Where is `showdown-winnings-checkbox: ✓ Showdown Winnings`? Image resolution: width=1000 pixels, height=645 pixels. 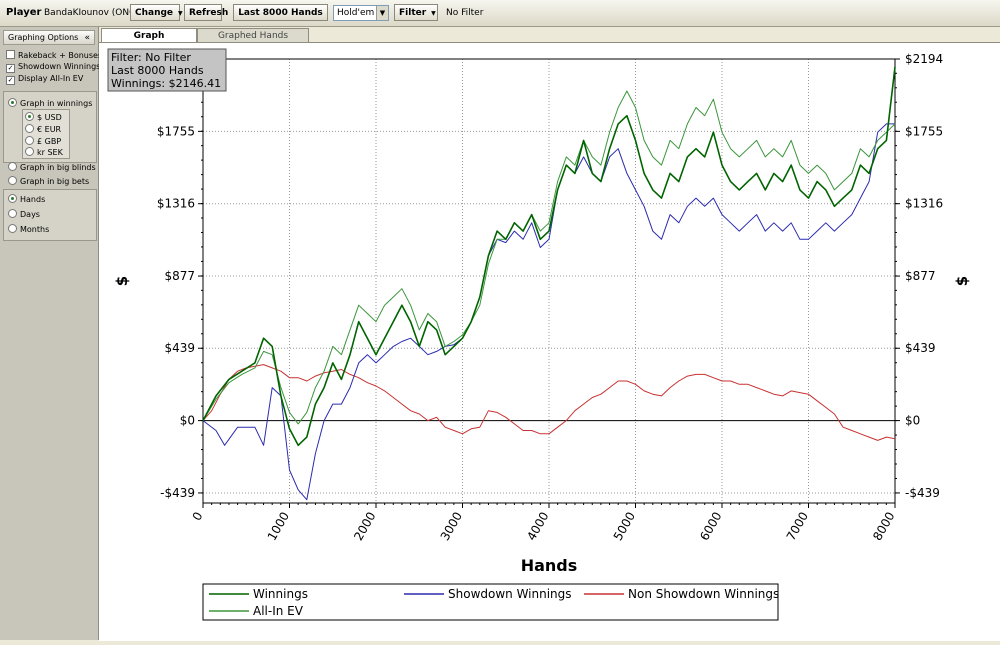 showdown-winnings-checkbox: ✓ Showdown Winnings is located at coordinates (53, 67).